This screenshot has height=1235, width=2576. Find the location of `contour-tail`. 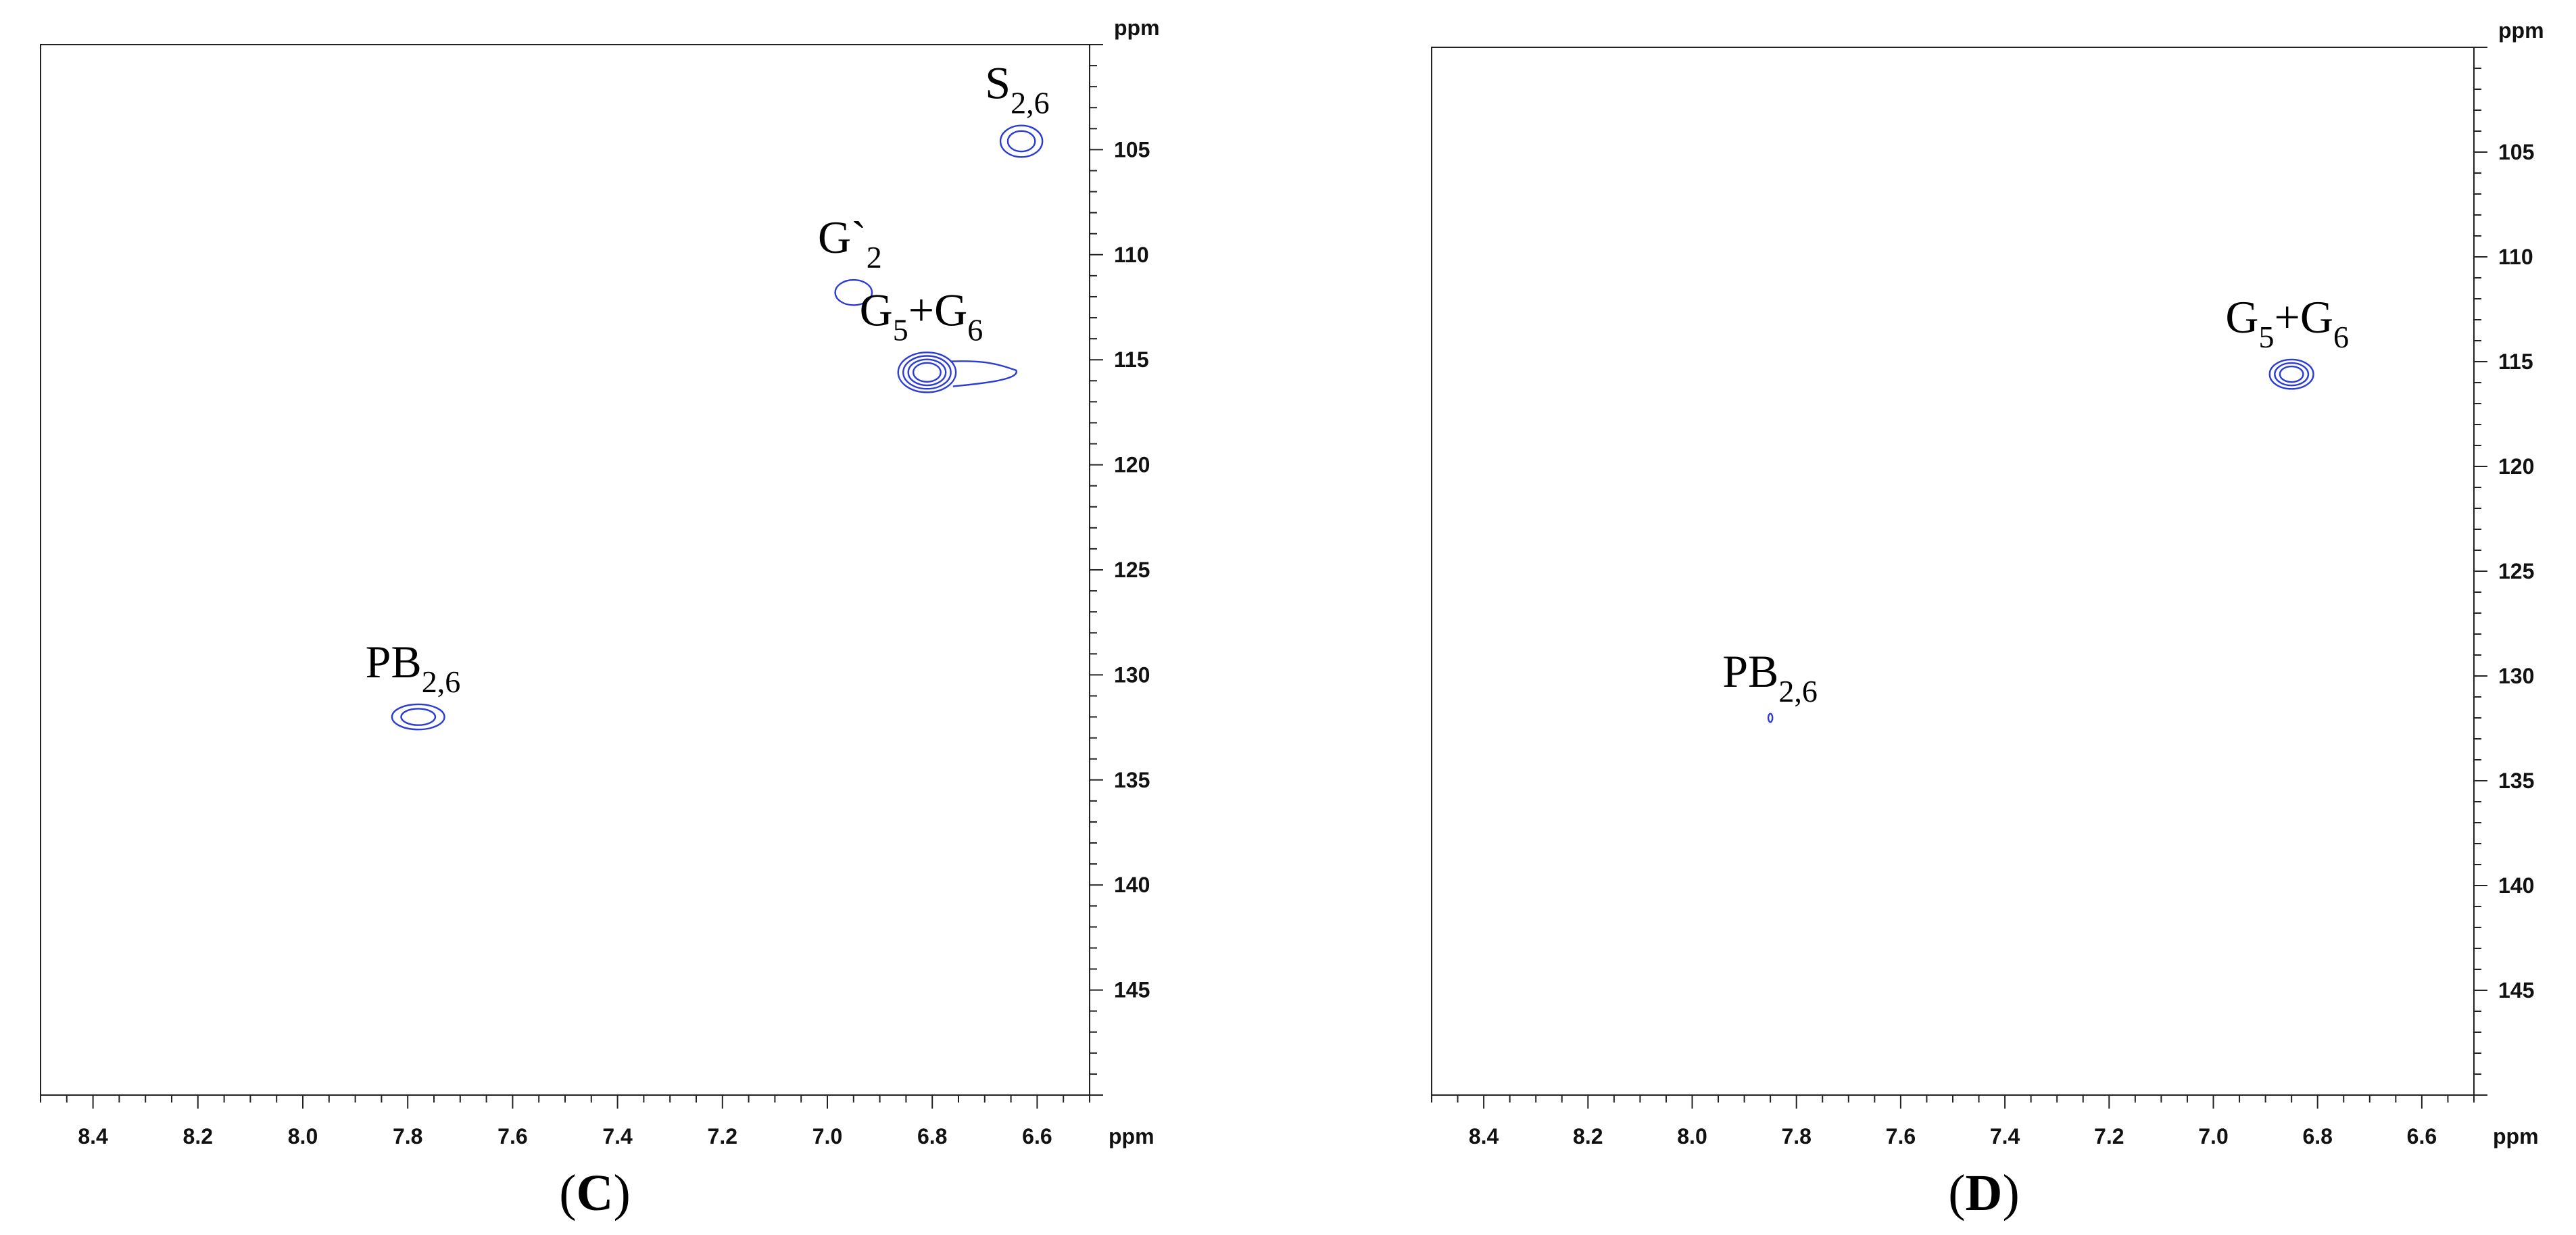

contour-tail is located at coordinates (984, 373).